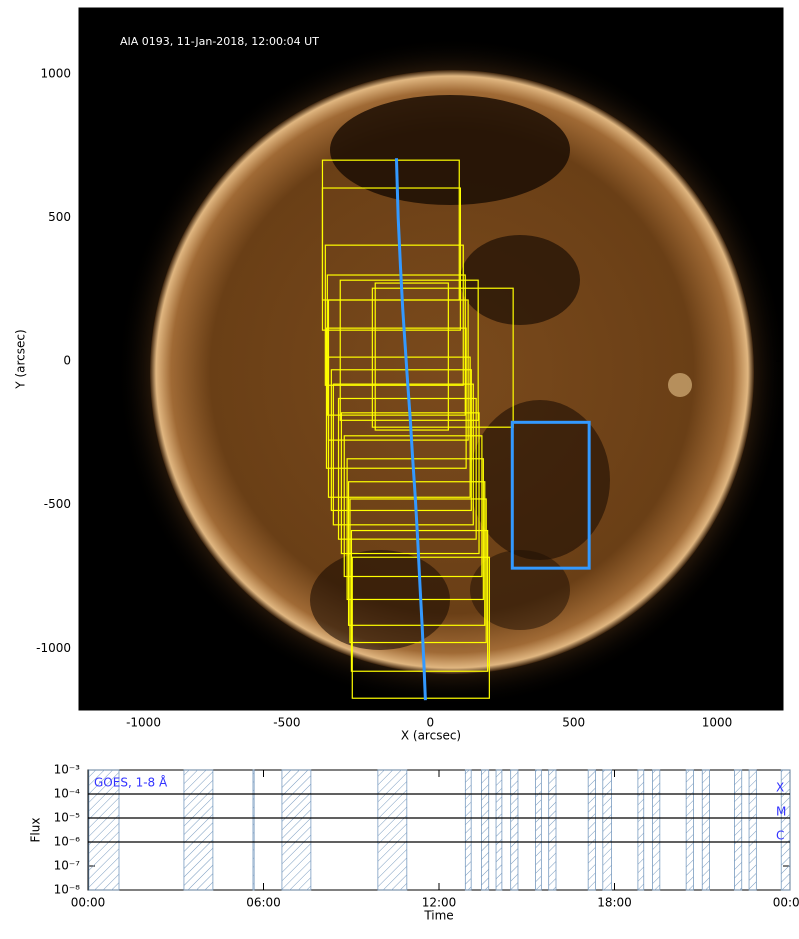 This screenshot has width=799, height=939. I want to click on x-tick-label: -500, so click(286, 723).